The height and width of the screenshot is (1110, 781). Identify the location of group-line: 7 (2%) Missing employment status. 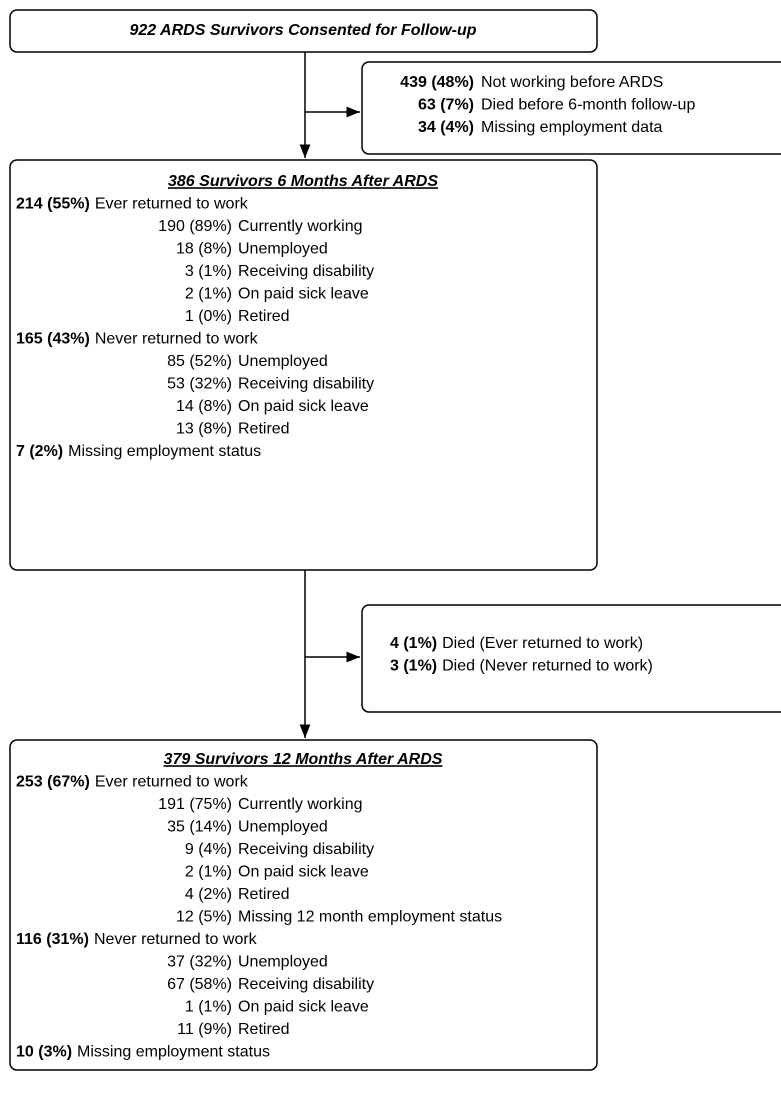
(138, 451).